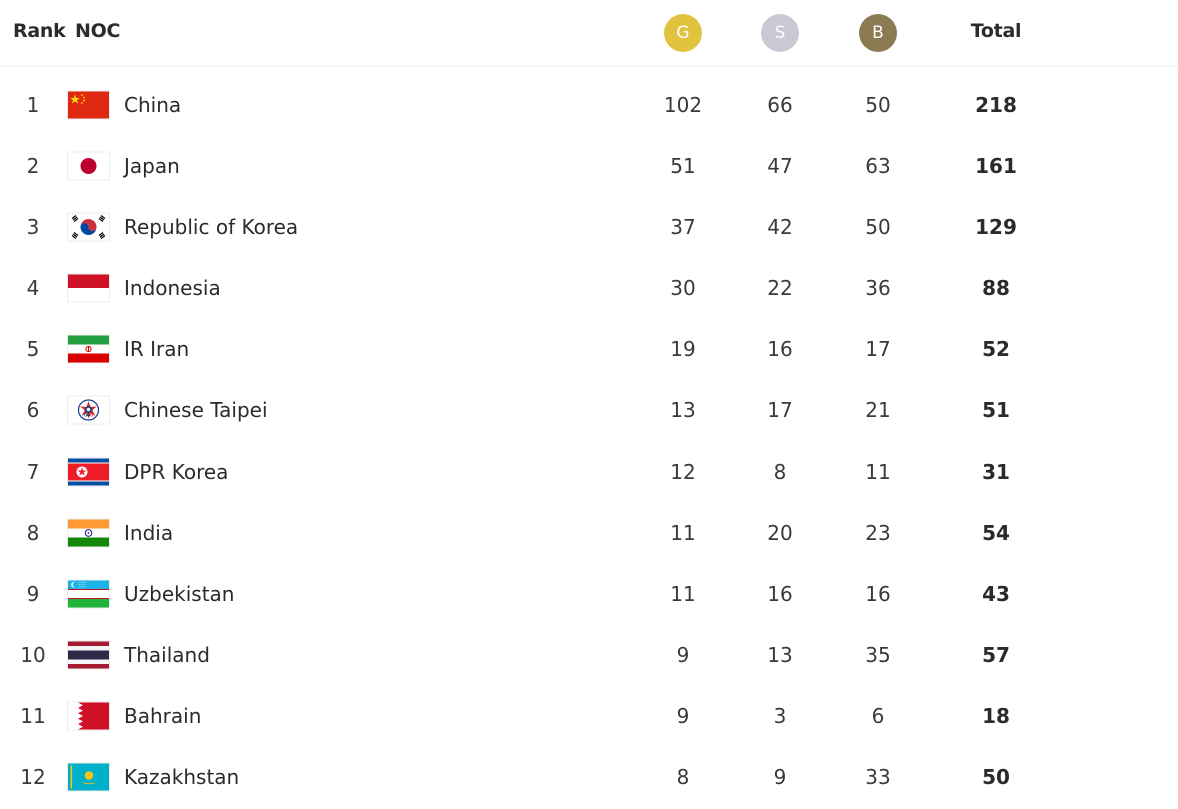 The height and width of the screenshot is (809, 1178). Describe the element at coordinates (167, 654) in the screenshot. I see `noc-link: Thailand` at that location.